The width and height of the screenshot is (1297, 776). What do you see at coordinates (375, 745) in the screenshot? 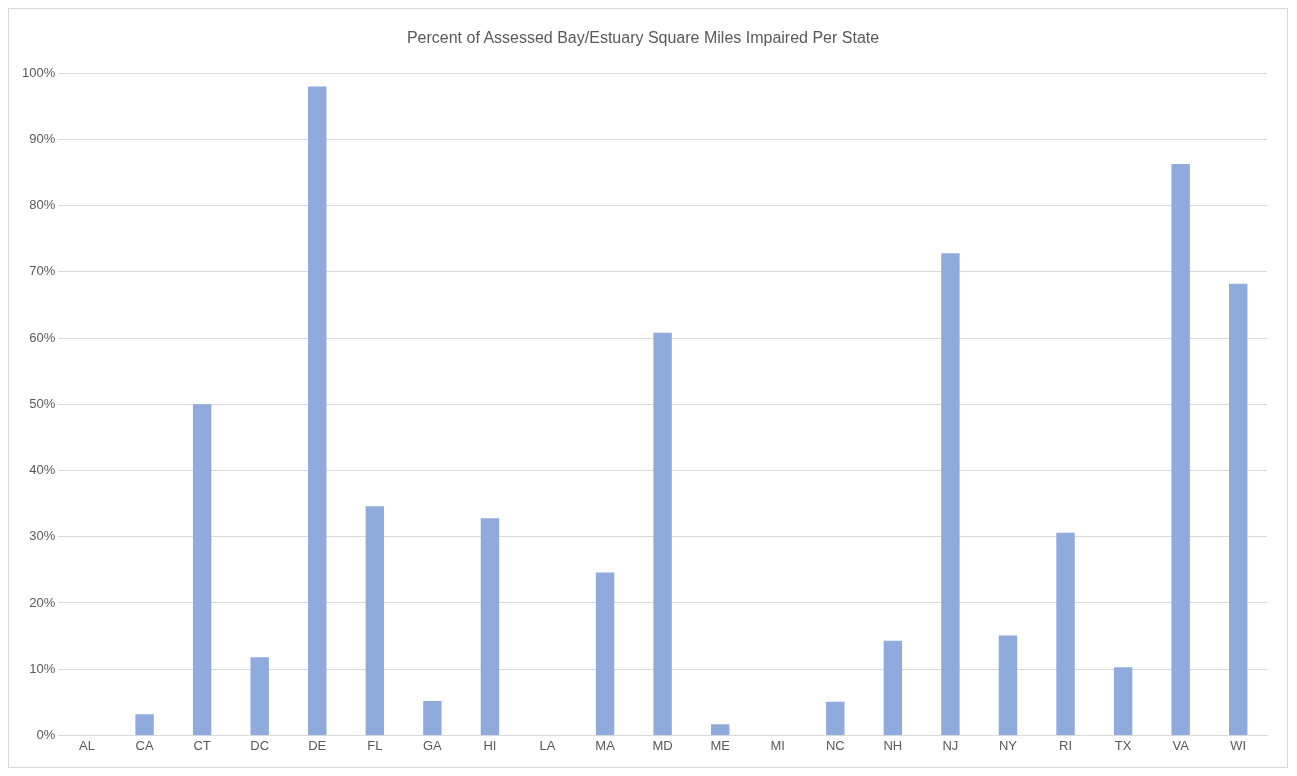
I see `x-tick-label: FL` at bounding box center [375, 745].